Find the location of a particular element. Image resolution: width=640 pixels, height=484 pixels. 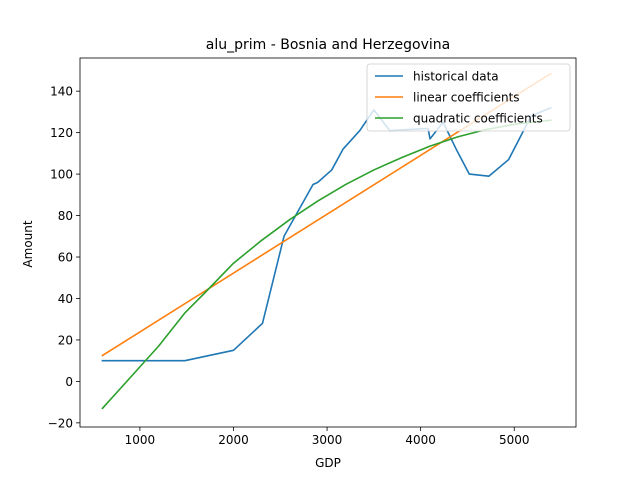

x-axis: 1000 2000 3000 4000 5000 is located at coordinates (327, 437).